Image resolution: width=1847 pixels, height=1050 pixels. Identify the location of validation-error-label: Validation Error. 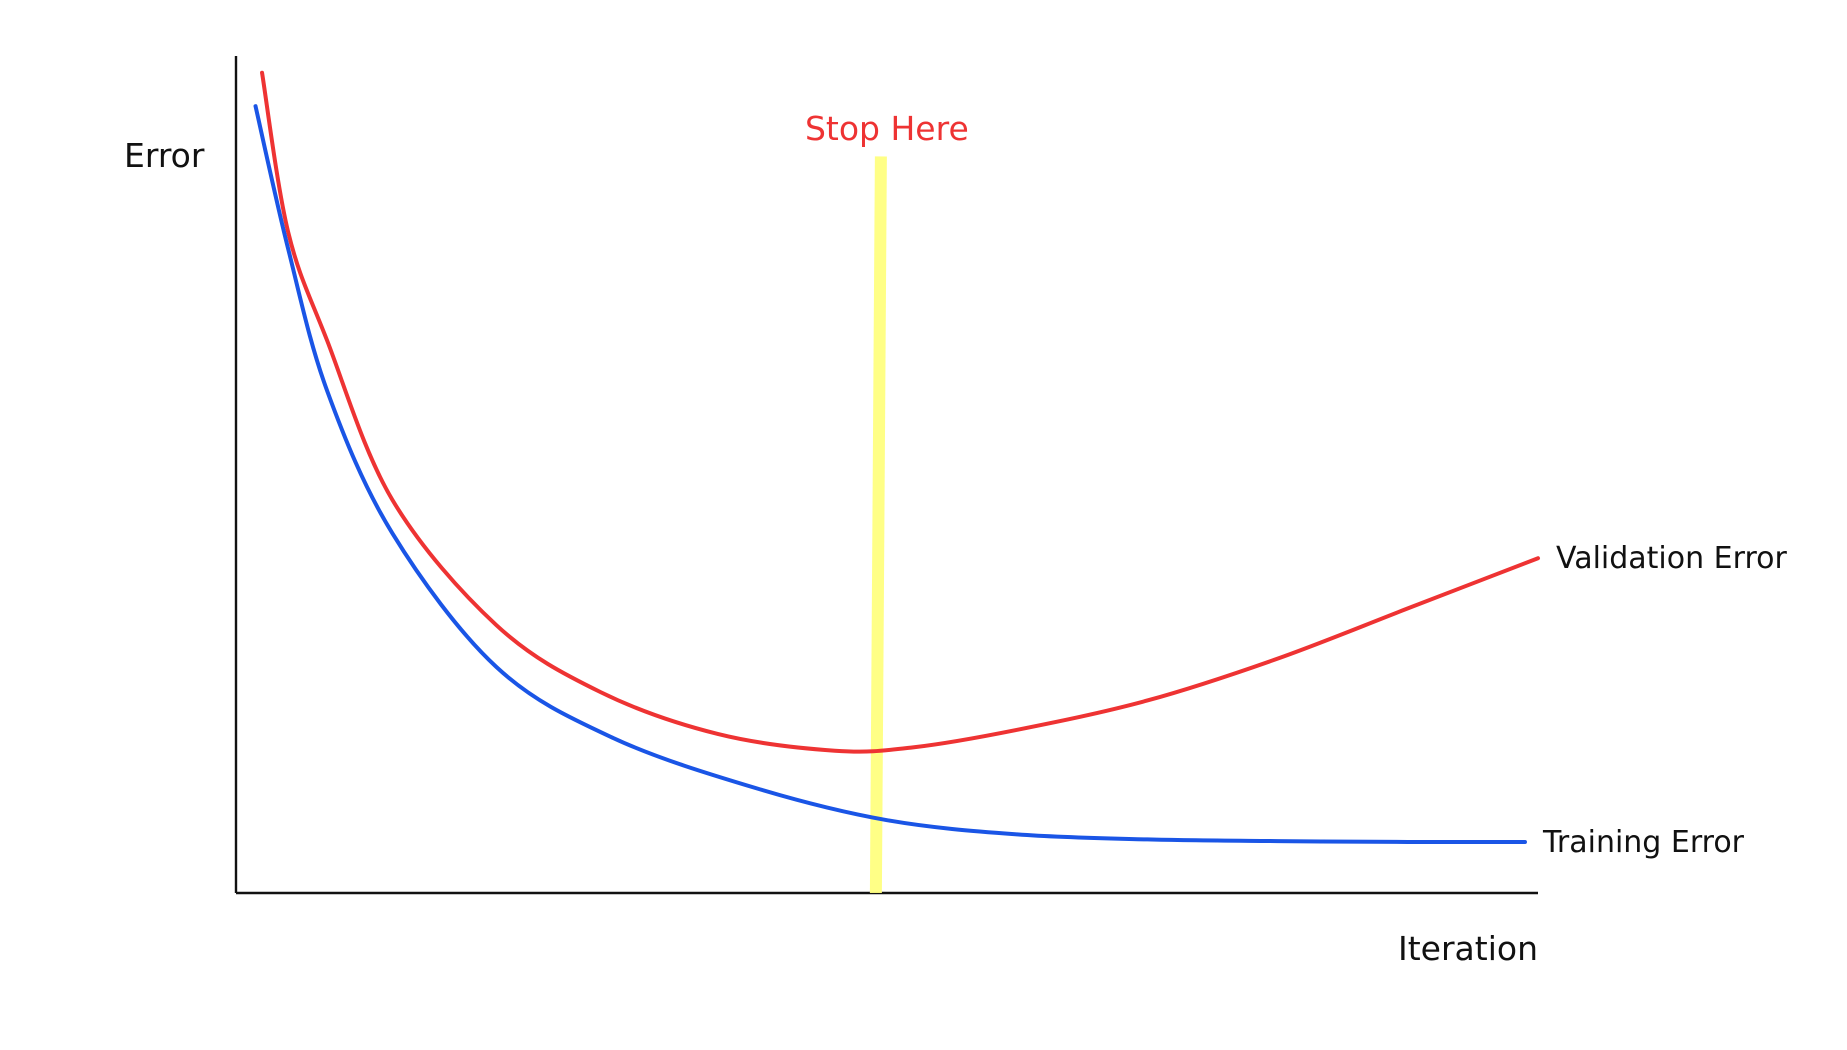
(1671, 558).